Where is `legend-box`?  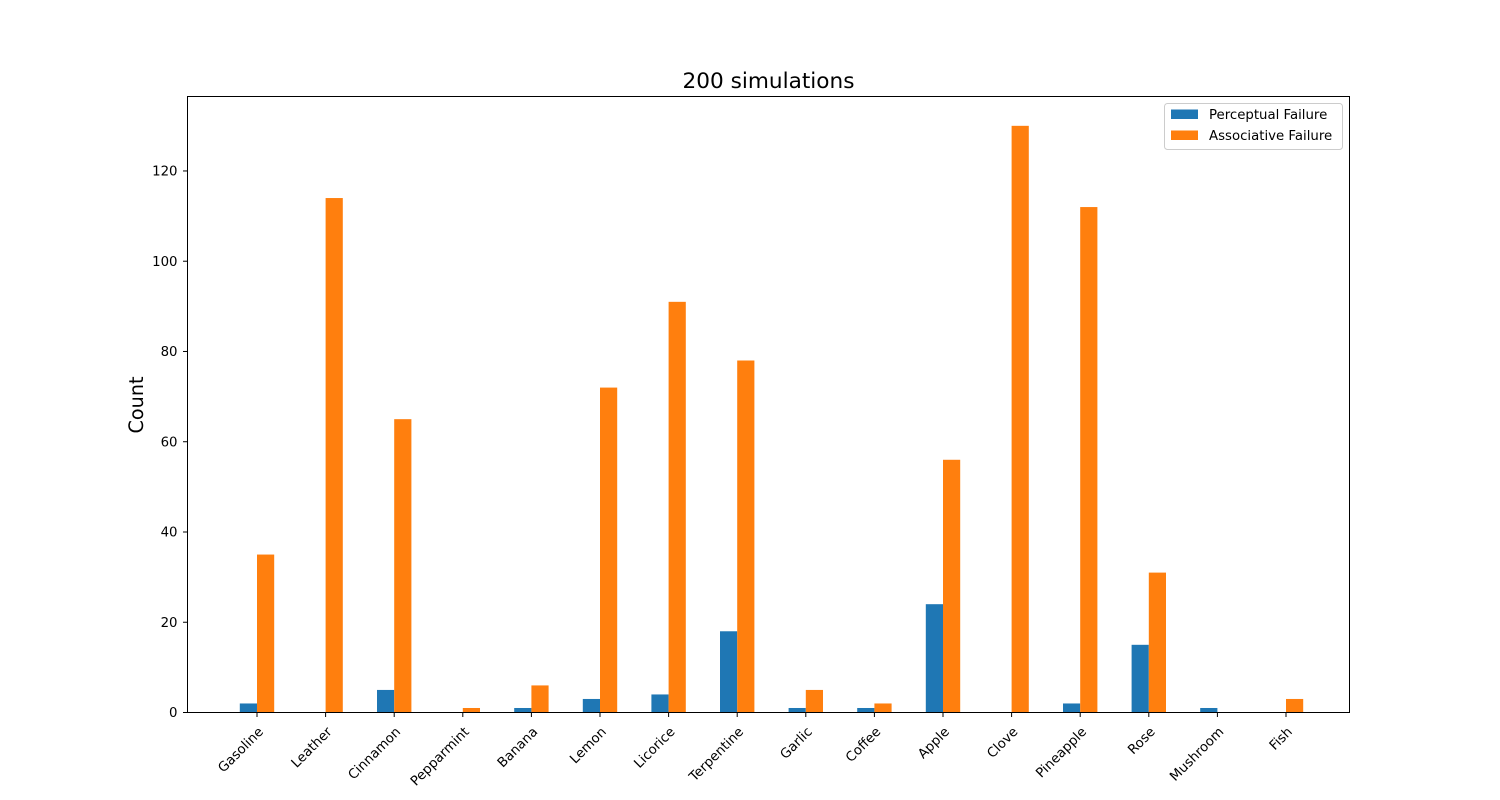
legend-box is located at coordinates (1253, 126).